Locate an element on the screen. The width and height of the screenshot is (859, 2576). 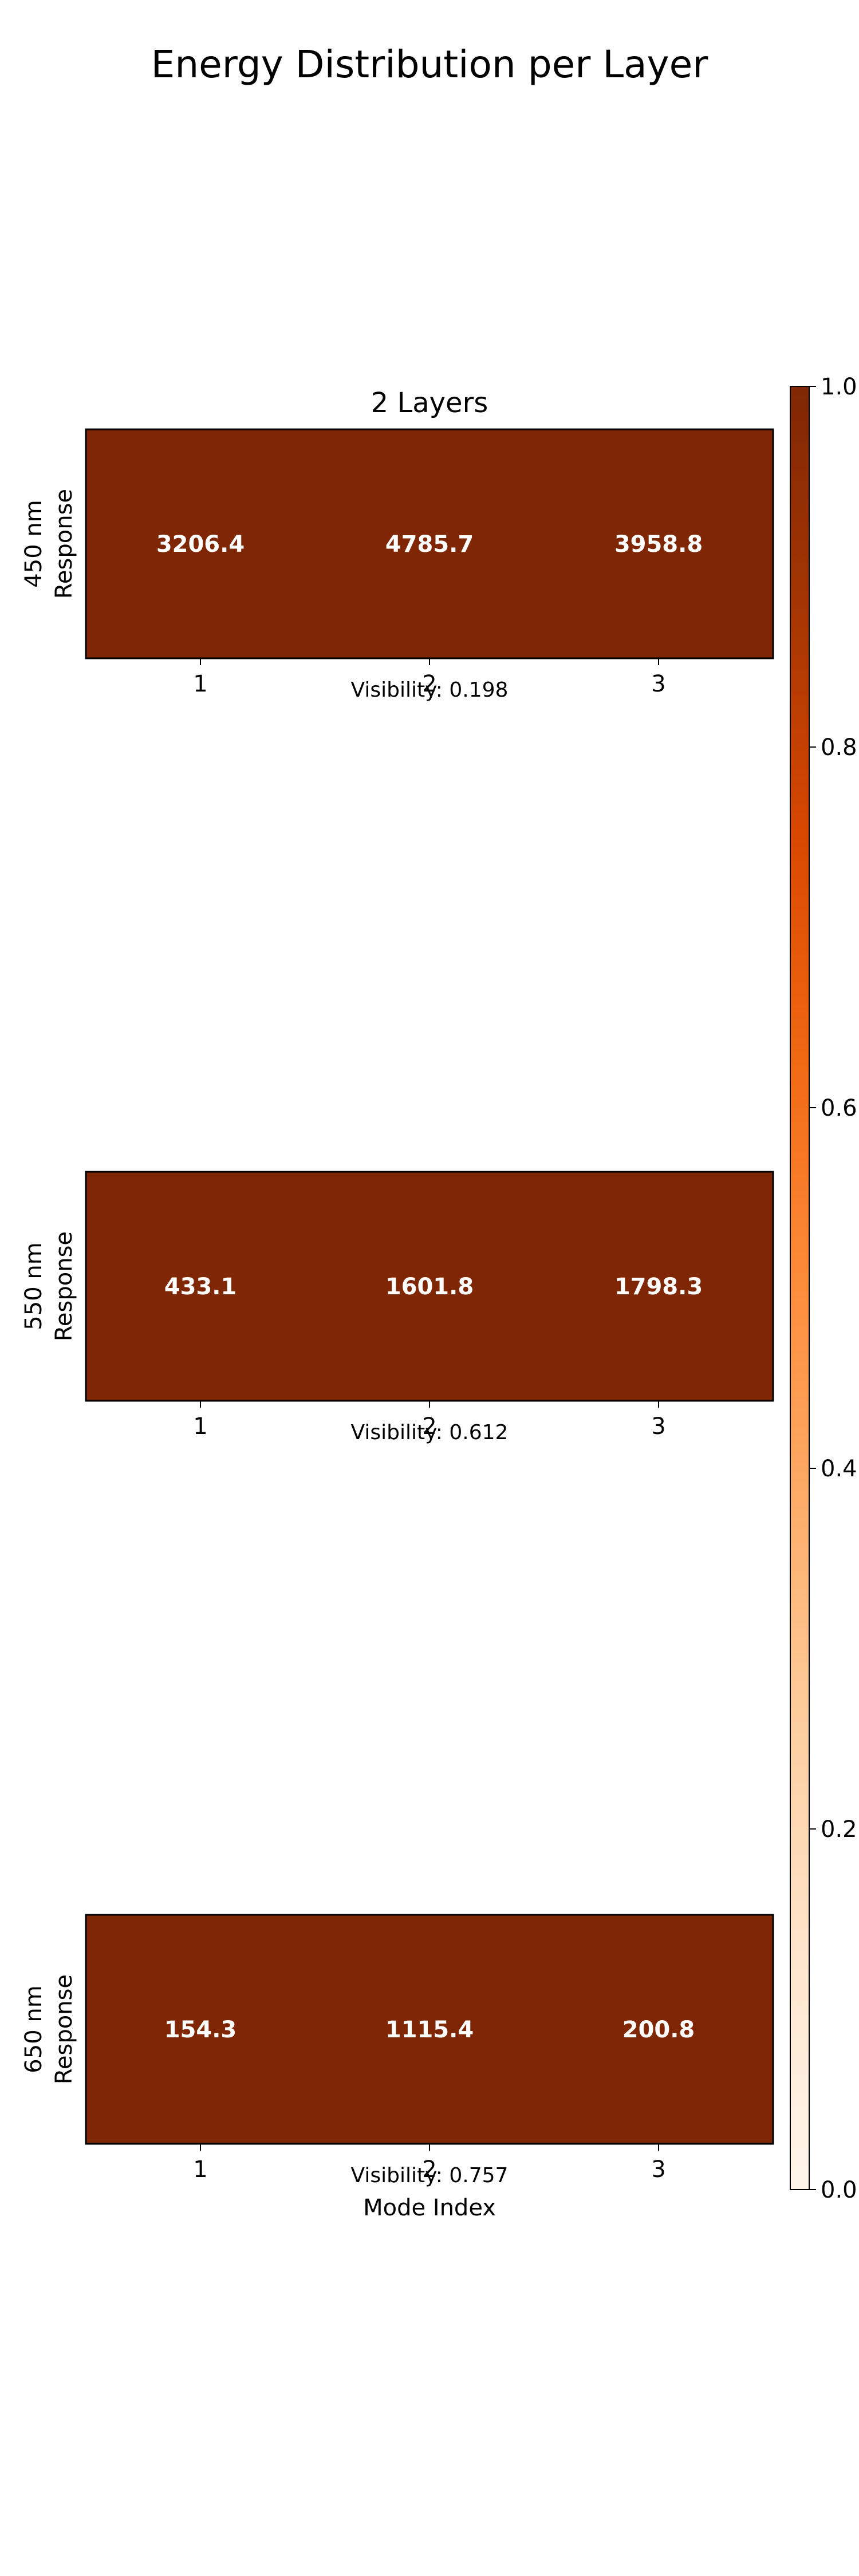
cell-value-label: 433.1 is located at coordinates (200, 1287).